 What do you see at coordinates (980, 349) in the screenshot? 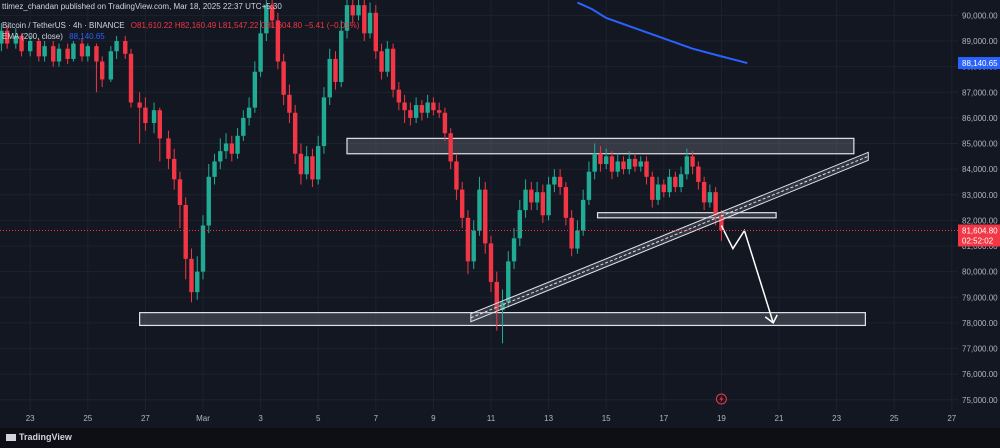
I see `price-tick-label: 77,000.00` at bounding box center [980, 349].